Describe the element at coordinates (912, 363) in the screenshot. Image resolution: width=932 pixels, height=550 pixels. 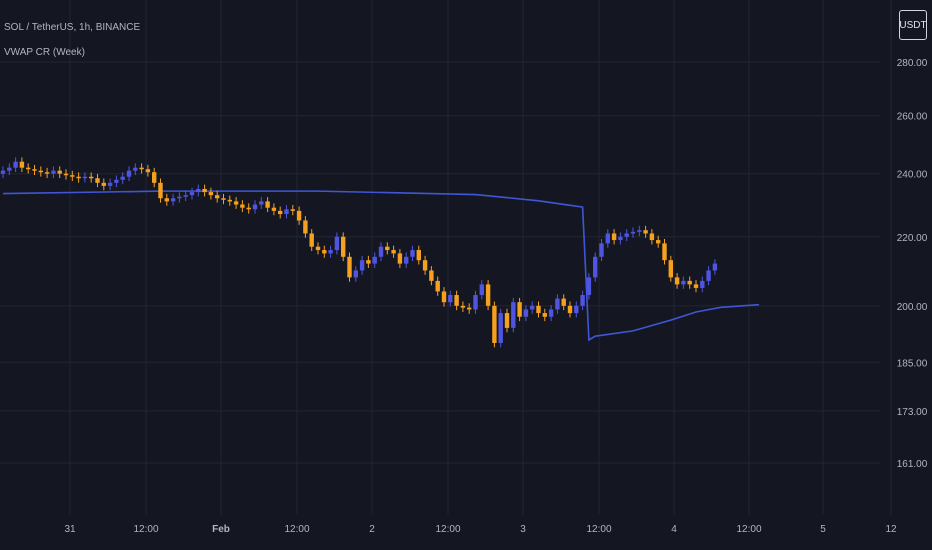
I see `price-tick-label: 185.00` at that location.